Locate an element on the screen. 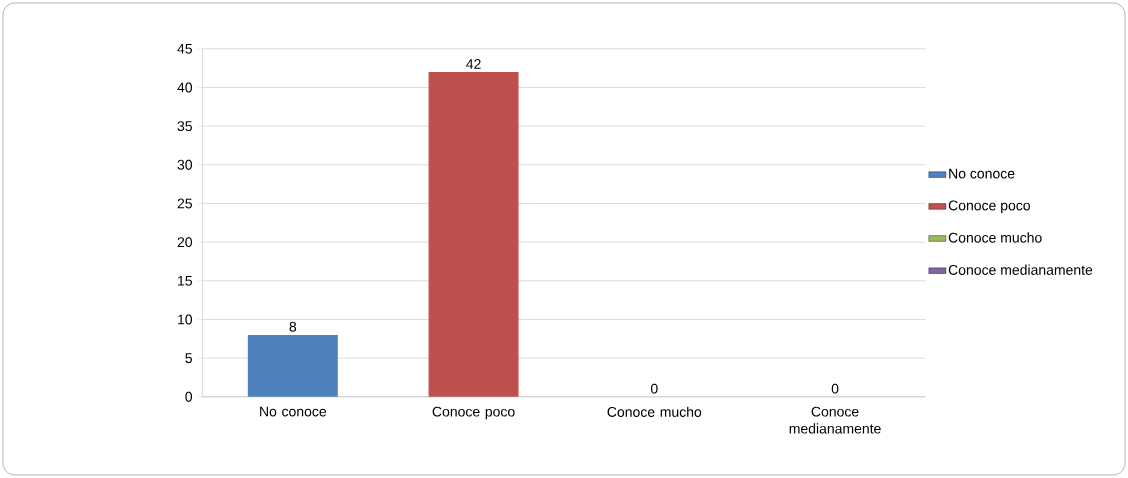  legend-label: Conoce poco is located at coordinates (989, 207).